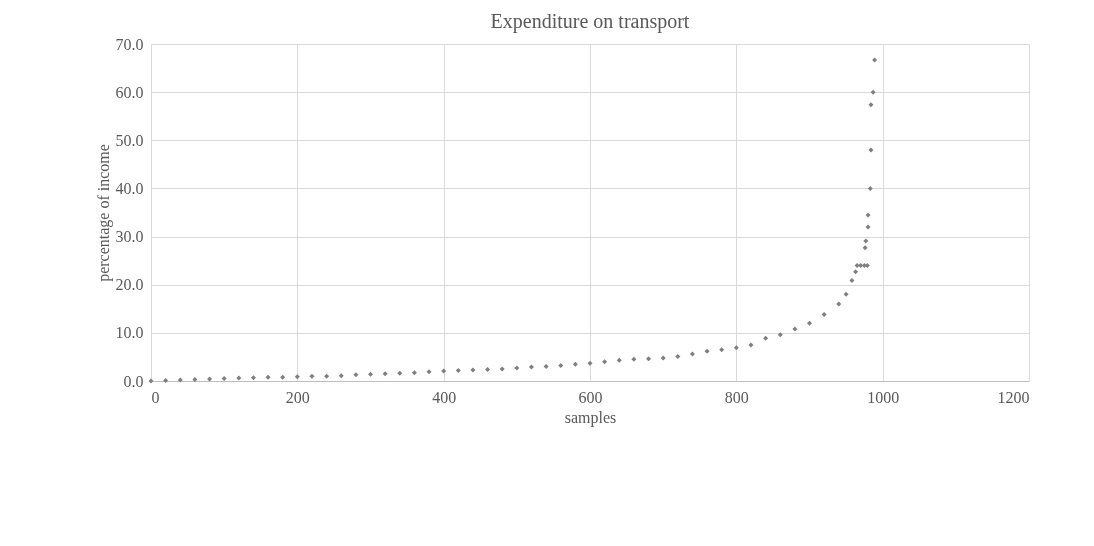 The image size is (1094, 546). I want to click on x-tick-label: 1200, so click(1013, 397).